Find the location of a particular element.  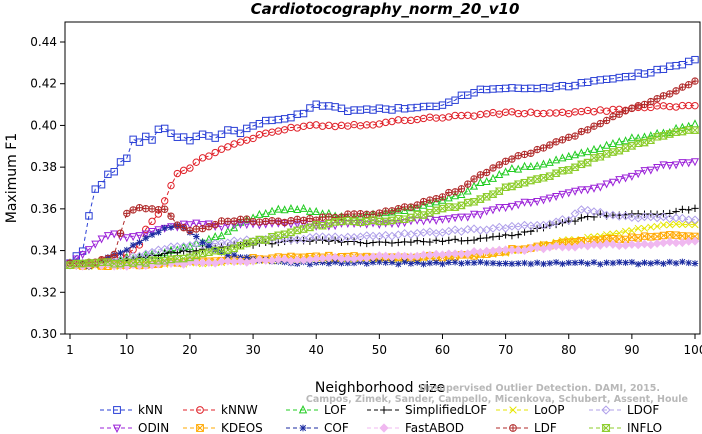

legend-label: LDF is located at coordinates (545, 427).